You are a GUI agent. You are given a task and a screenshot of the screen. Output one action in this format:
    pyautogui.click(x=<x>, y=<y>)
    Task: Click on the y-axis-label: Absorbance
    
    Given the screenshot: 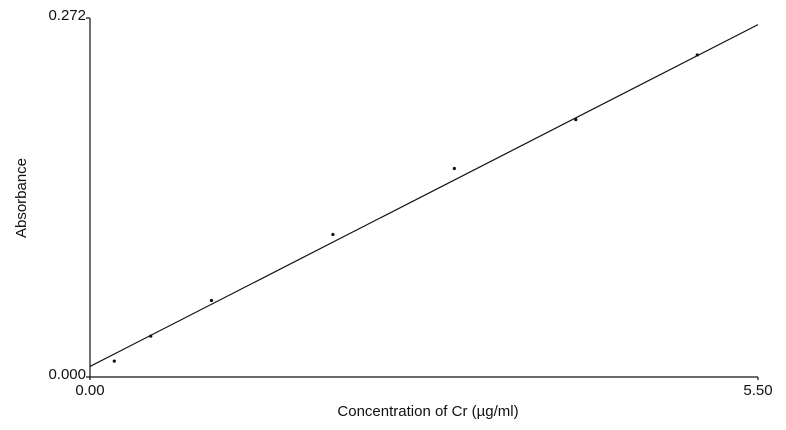 What is the action you would take?
    pyautogui.click(x=21, y=198)
    